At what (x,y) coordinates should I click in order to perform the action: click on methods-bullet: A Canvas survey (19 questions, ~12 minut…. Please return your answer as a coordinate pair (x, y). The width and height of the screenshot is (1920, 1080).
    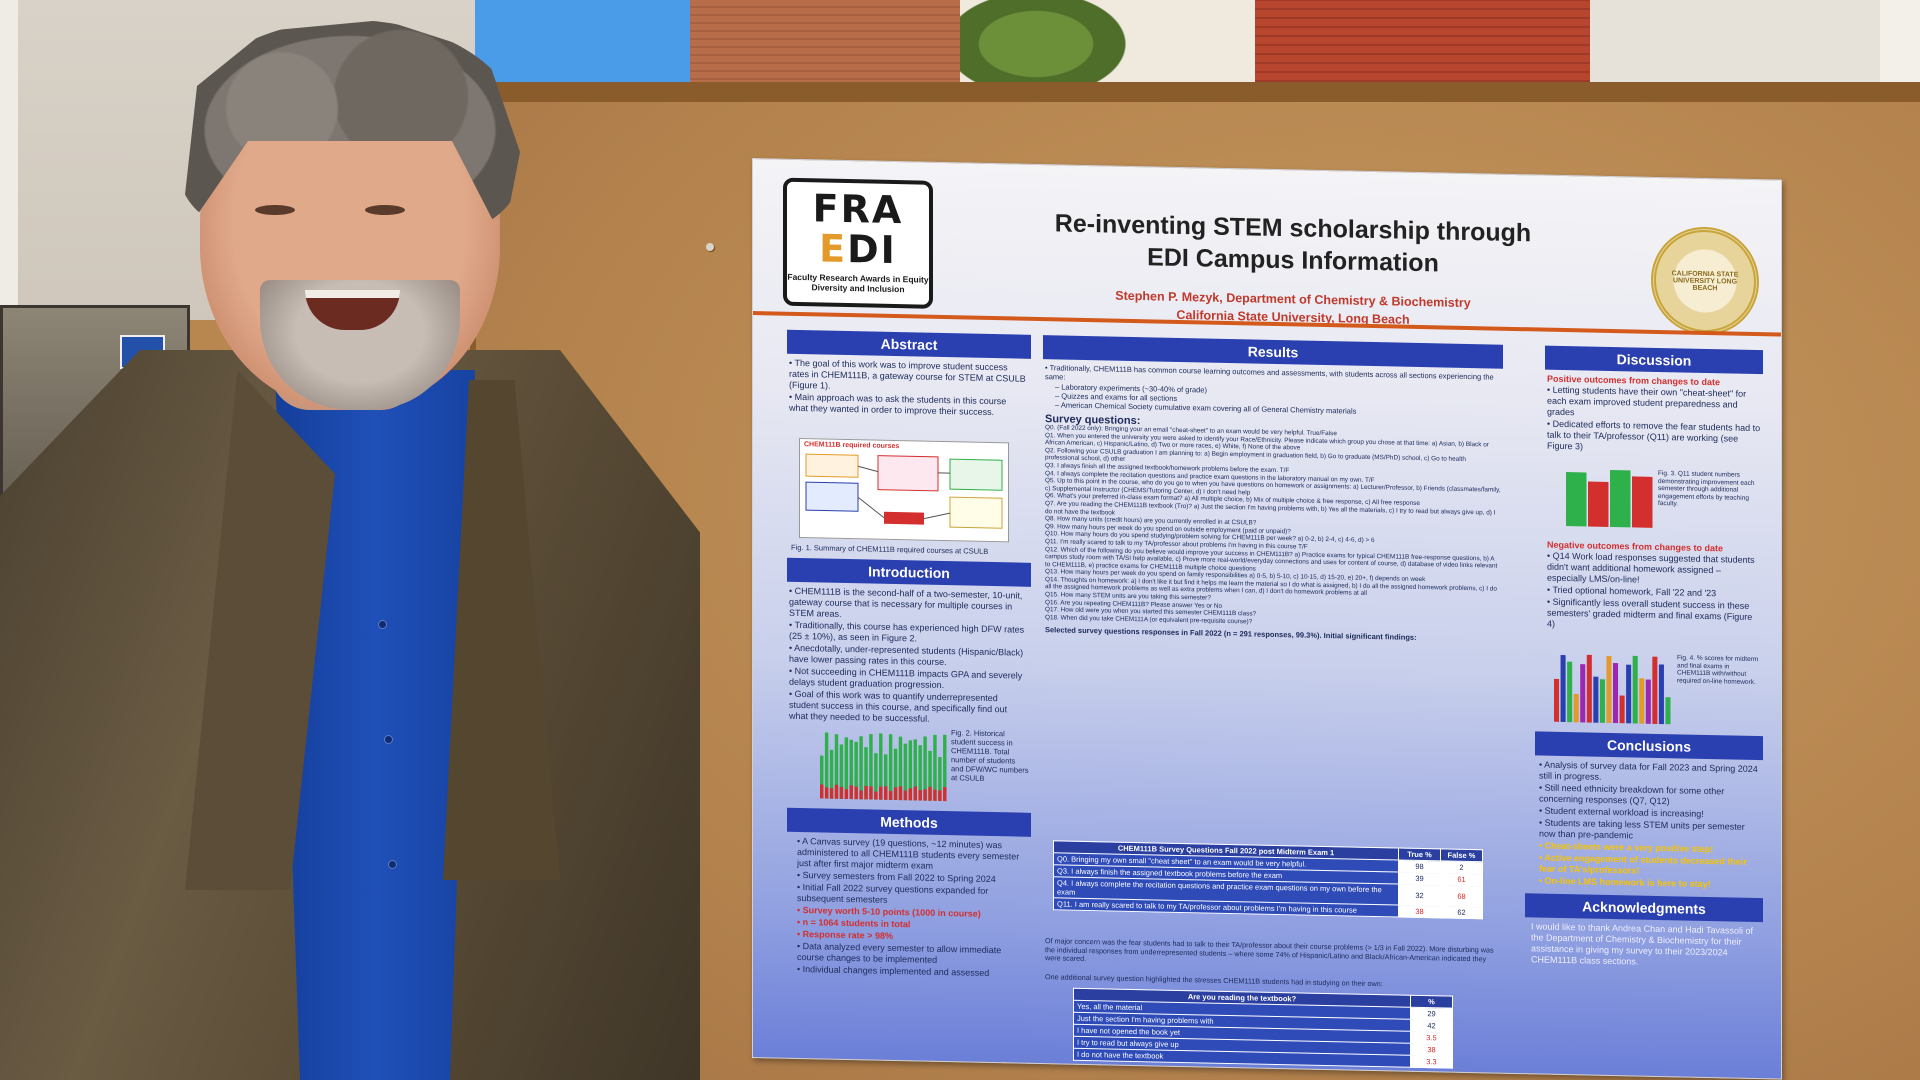
    Looking at the image, I should click on (913, 855).